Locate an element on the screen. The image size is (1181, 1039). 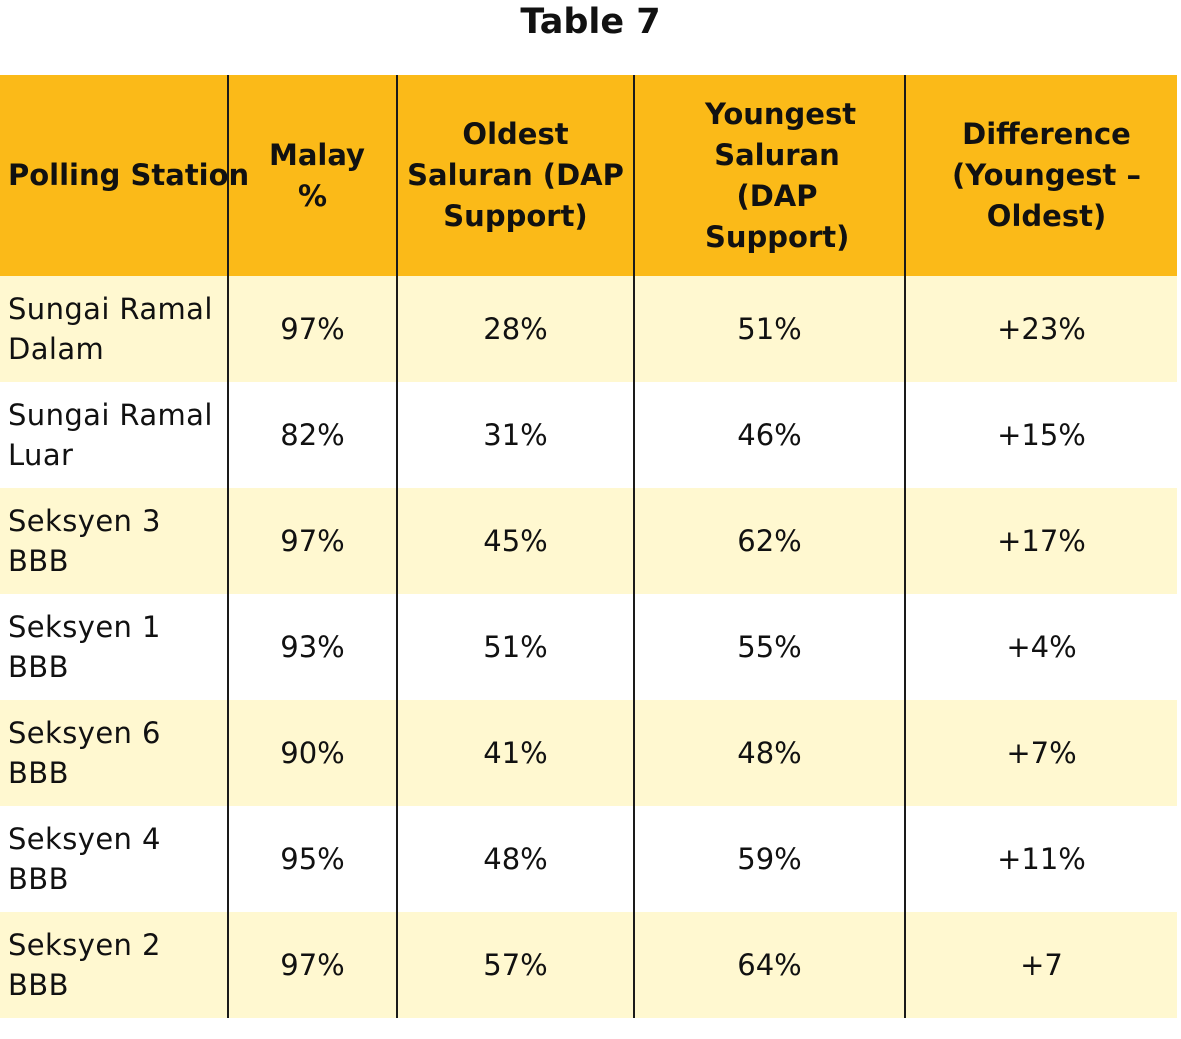
table-row: Seksyen 4 BBB 95% 48% 59% +11% is located at coordinates (588, 859).